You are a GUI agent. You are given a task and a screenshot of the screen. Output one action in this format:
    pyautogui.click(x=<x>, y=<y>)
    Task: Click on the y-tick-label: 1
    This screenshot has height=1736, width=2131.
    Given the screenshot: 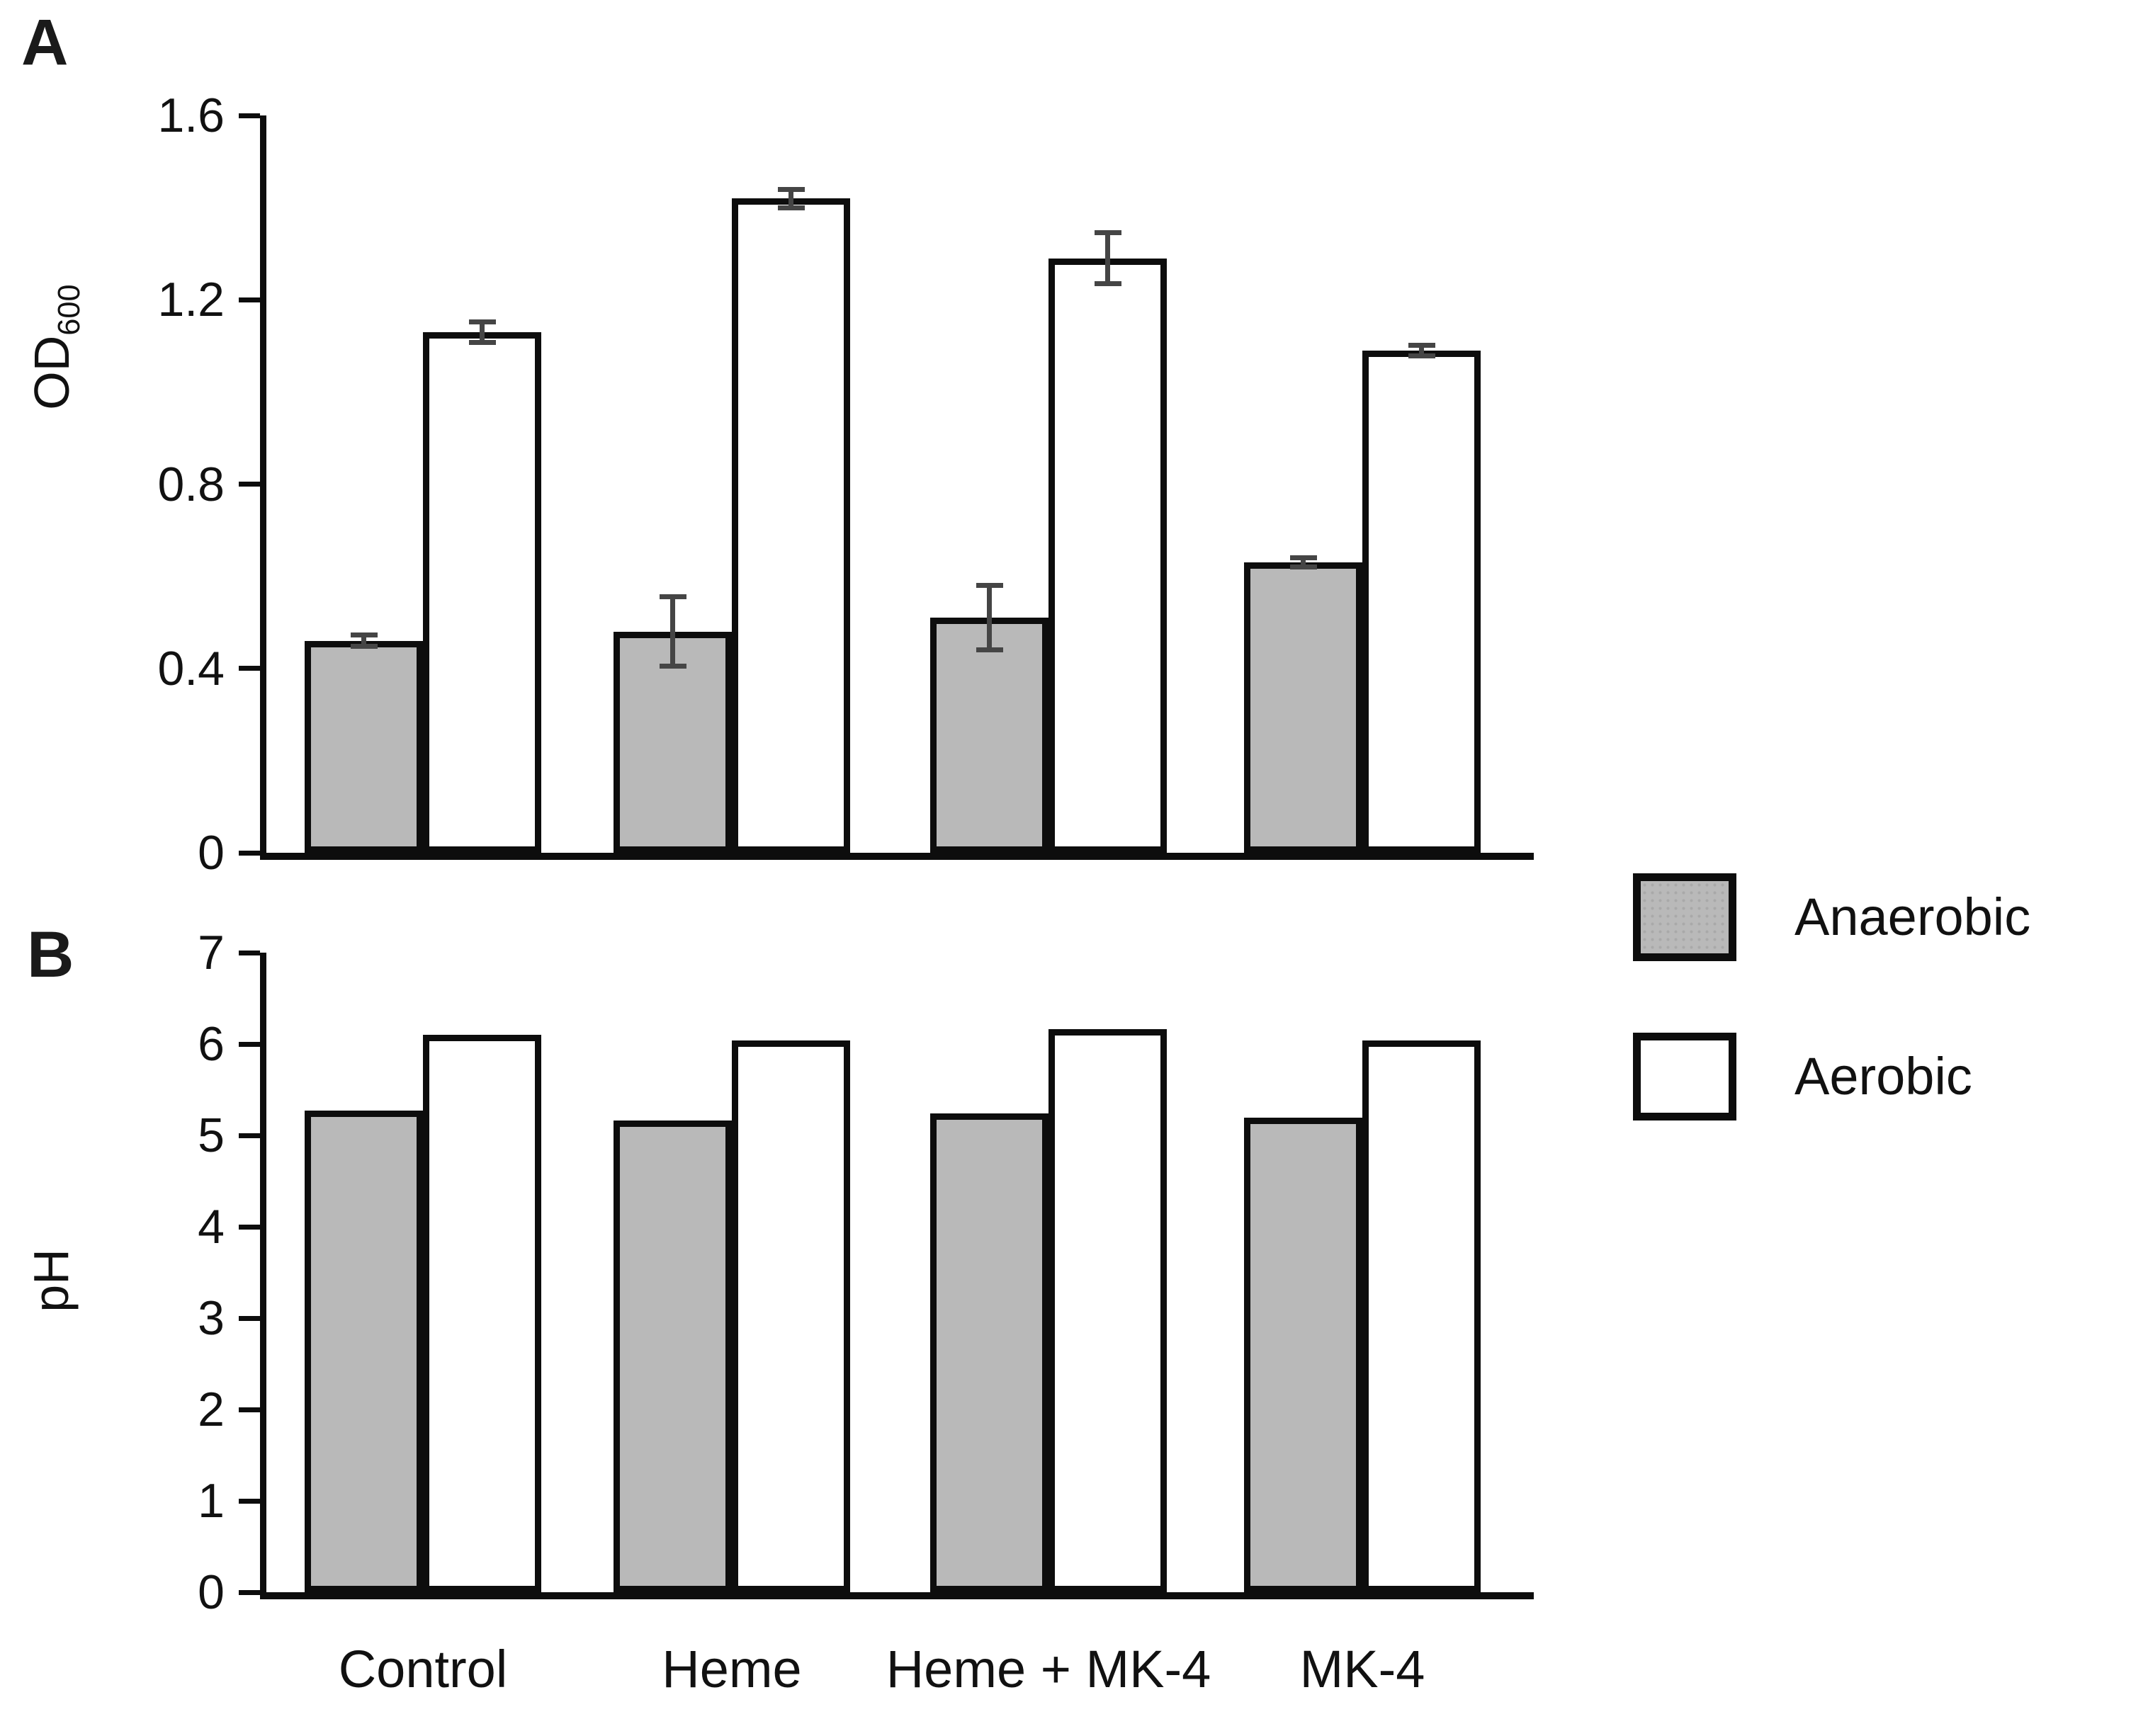 What is the action you would take?
    pyautogui.click(x=211, y=1501)
    